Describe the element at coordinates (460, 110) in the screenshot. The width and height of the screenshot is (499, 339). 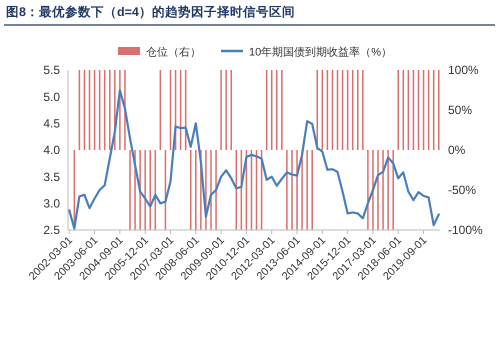
I see `y2-tick-label: 50%` at that location.